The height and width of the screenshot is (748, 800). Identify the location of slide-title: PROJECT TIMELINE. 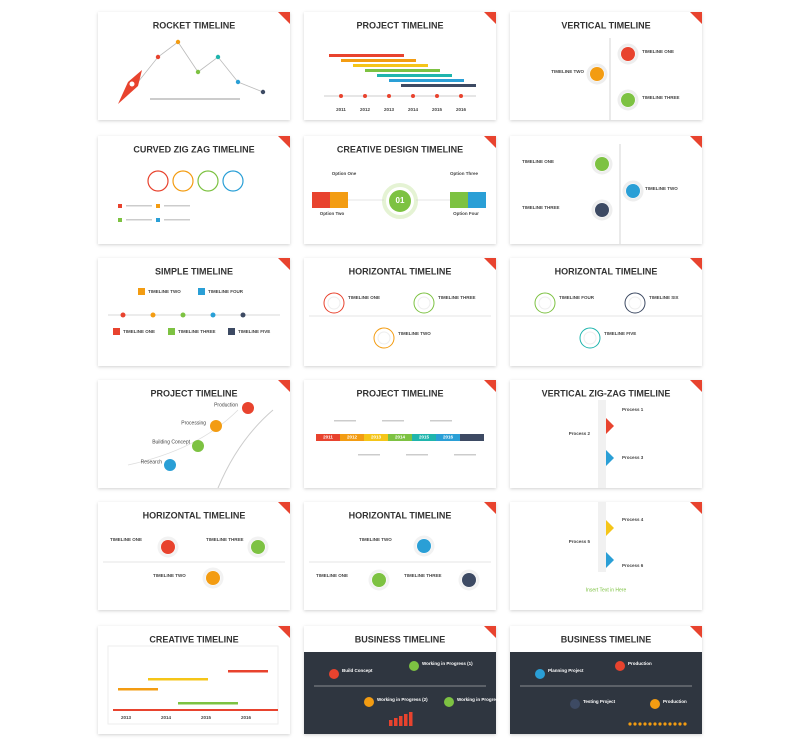
(193, 393).